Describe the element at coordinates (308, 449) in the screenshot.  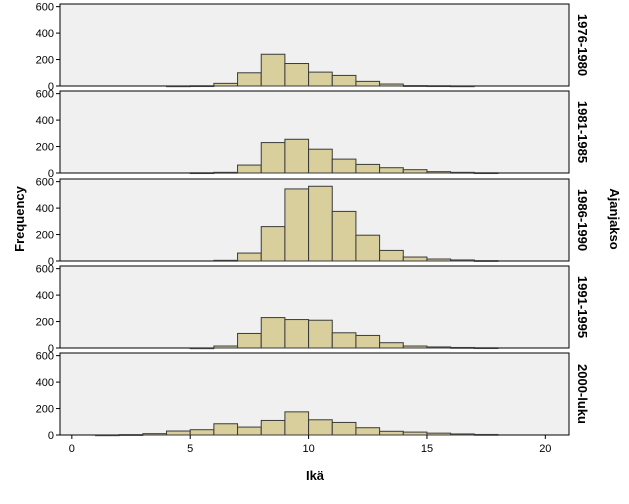
I see `x-tick-label: 10` at that location.